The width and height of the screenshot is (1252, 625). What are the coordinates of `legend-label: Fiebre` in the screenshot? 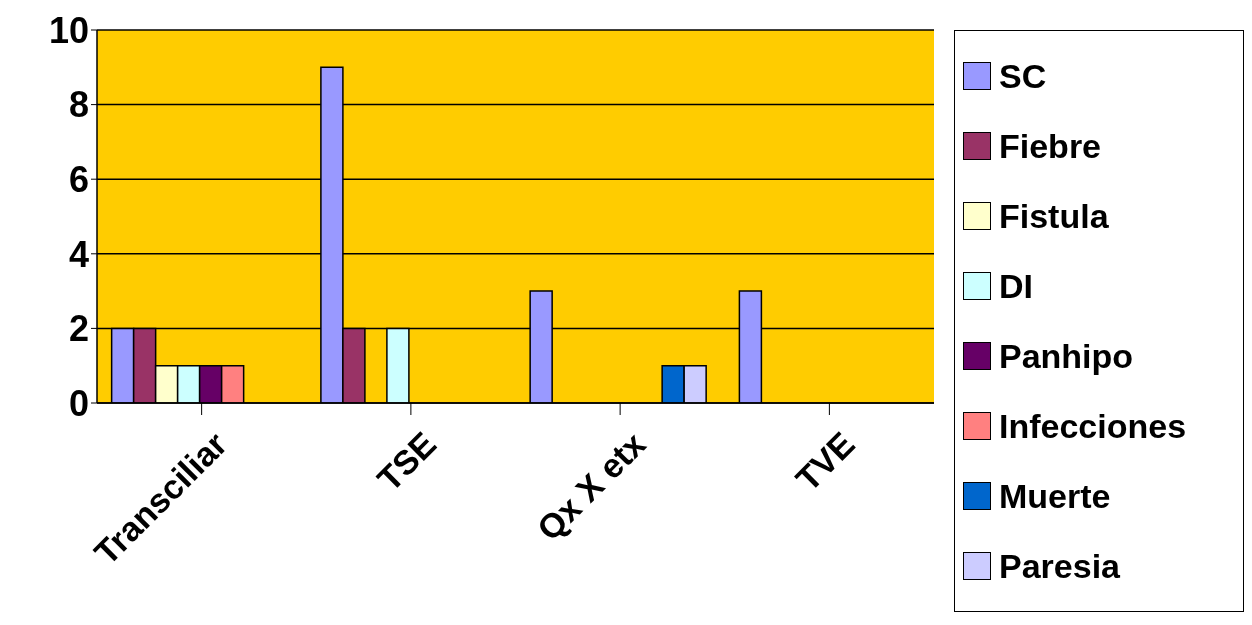 It's located at (1050, 146).